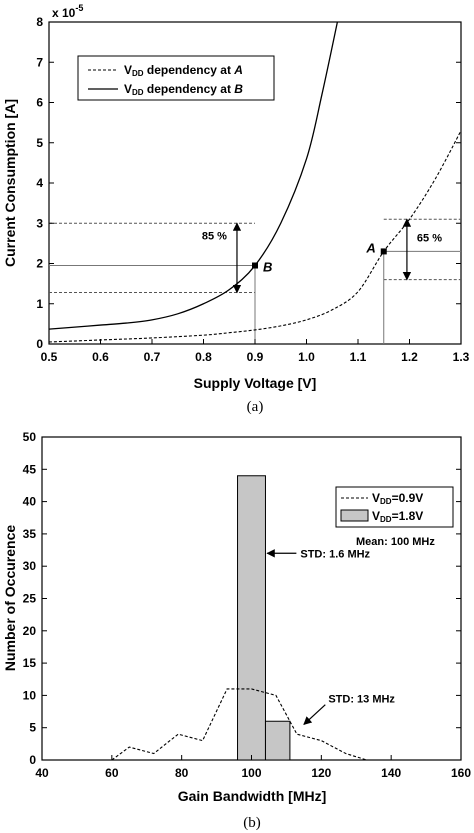 Image resolution: width=474 pixels, height=833 pixels. I want to click on chart-a-point-a-label: A, so click(370, 247).